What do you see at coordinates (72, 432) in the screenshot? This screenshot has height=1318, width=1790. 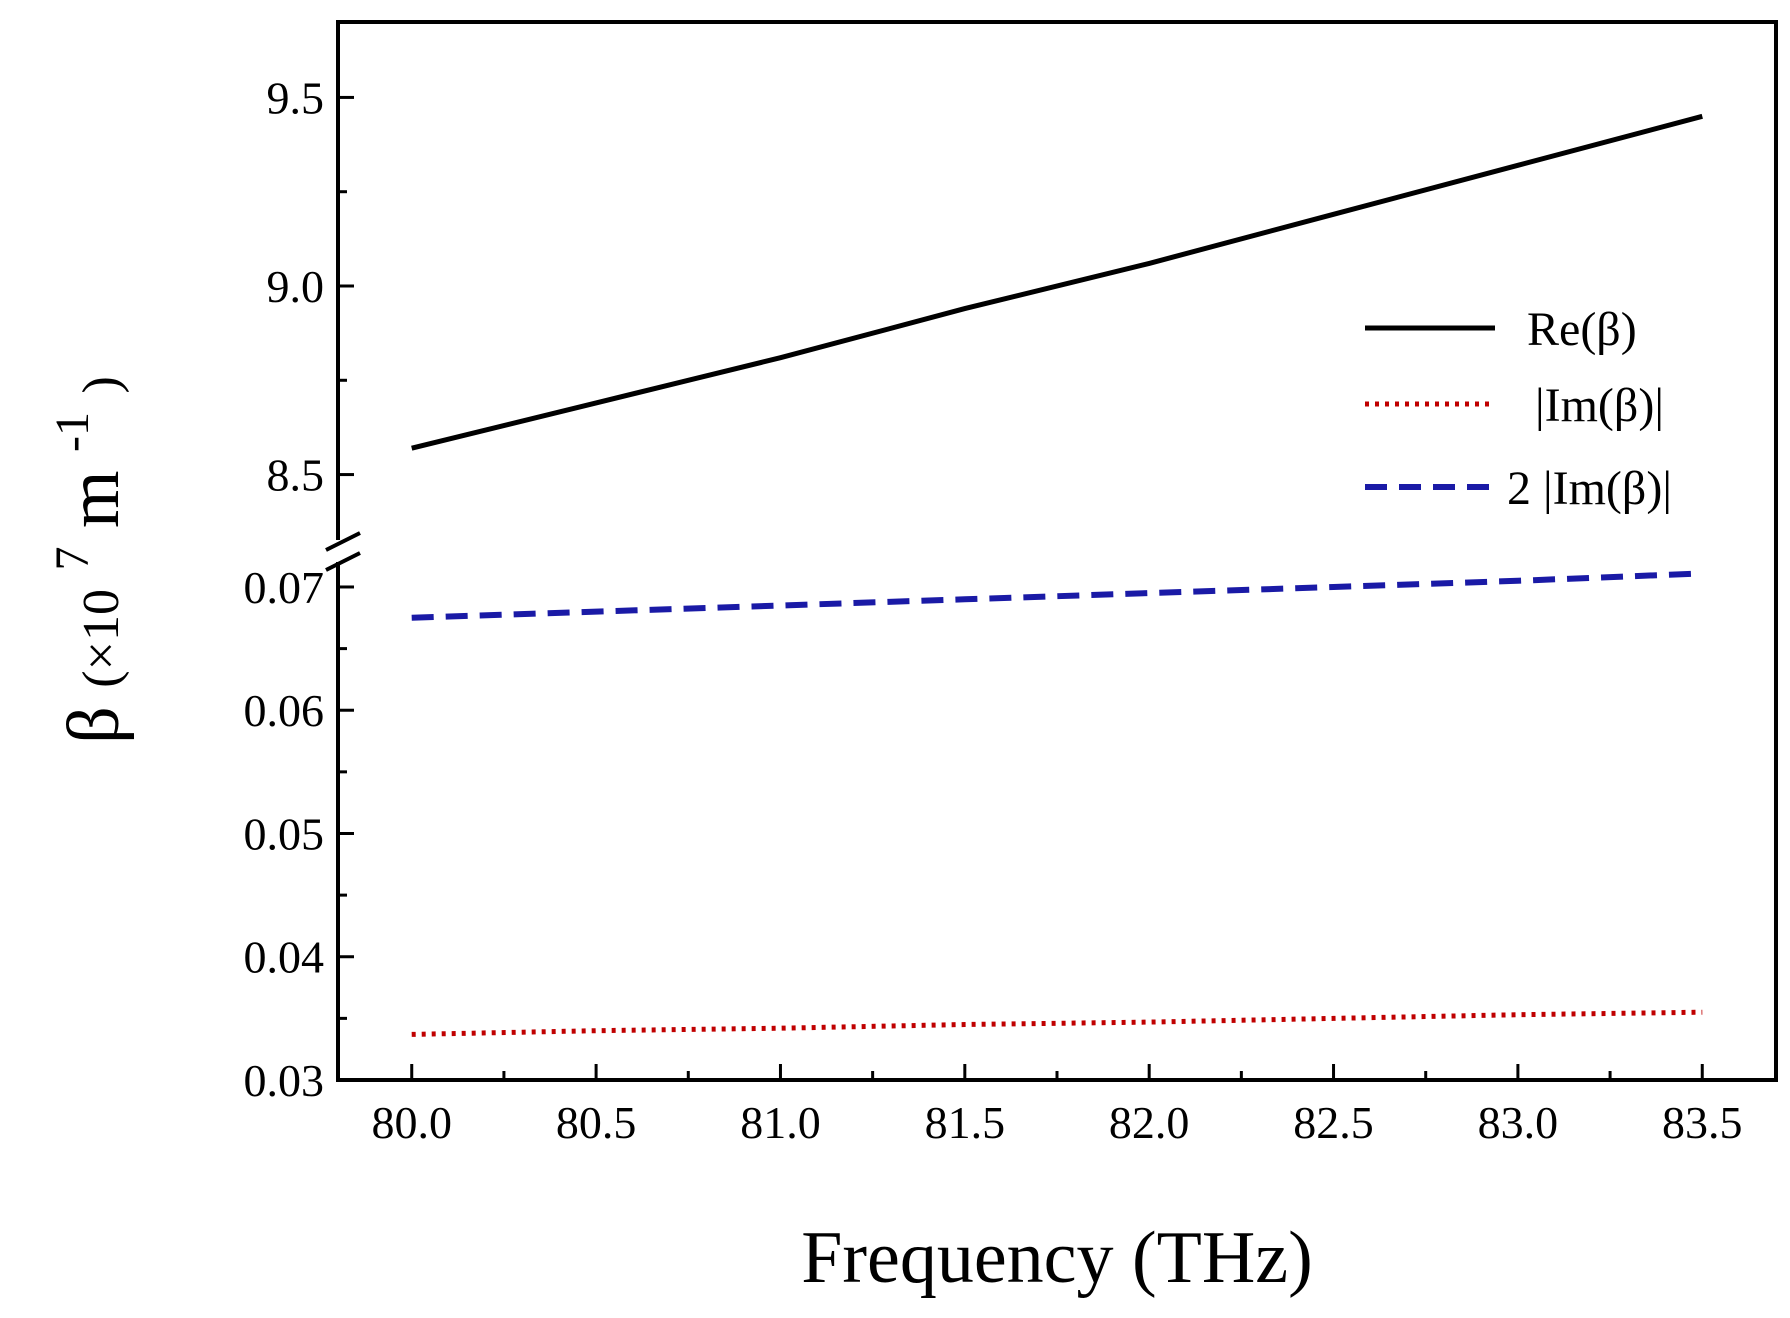 I see `y-axis-title-unit-exponent: -1` at bounding box center [72, 432].